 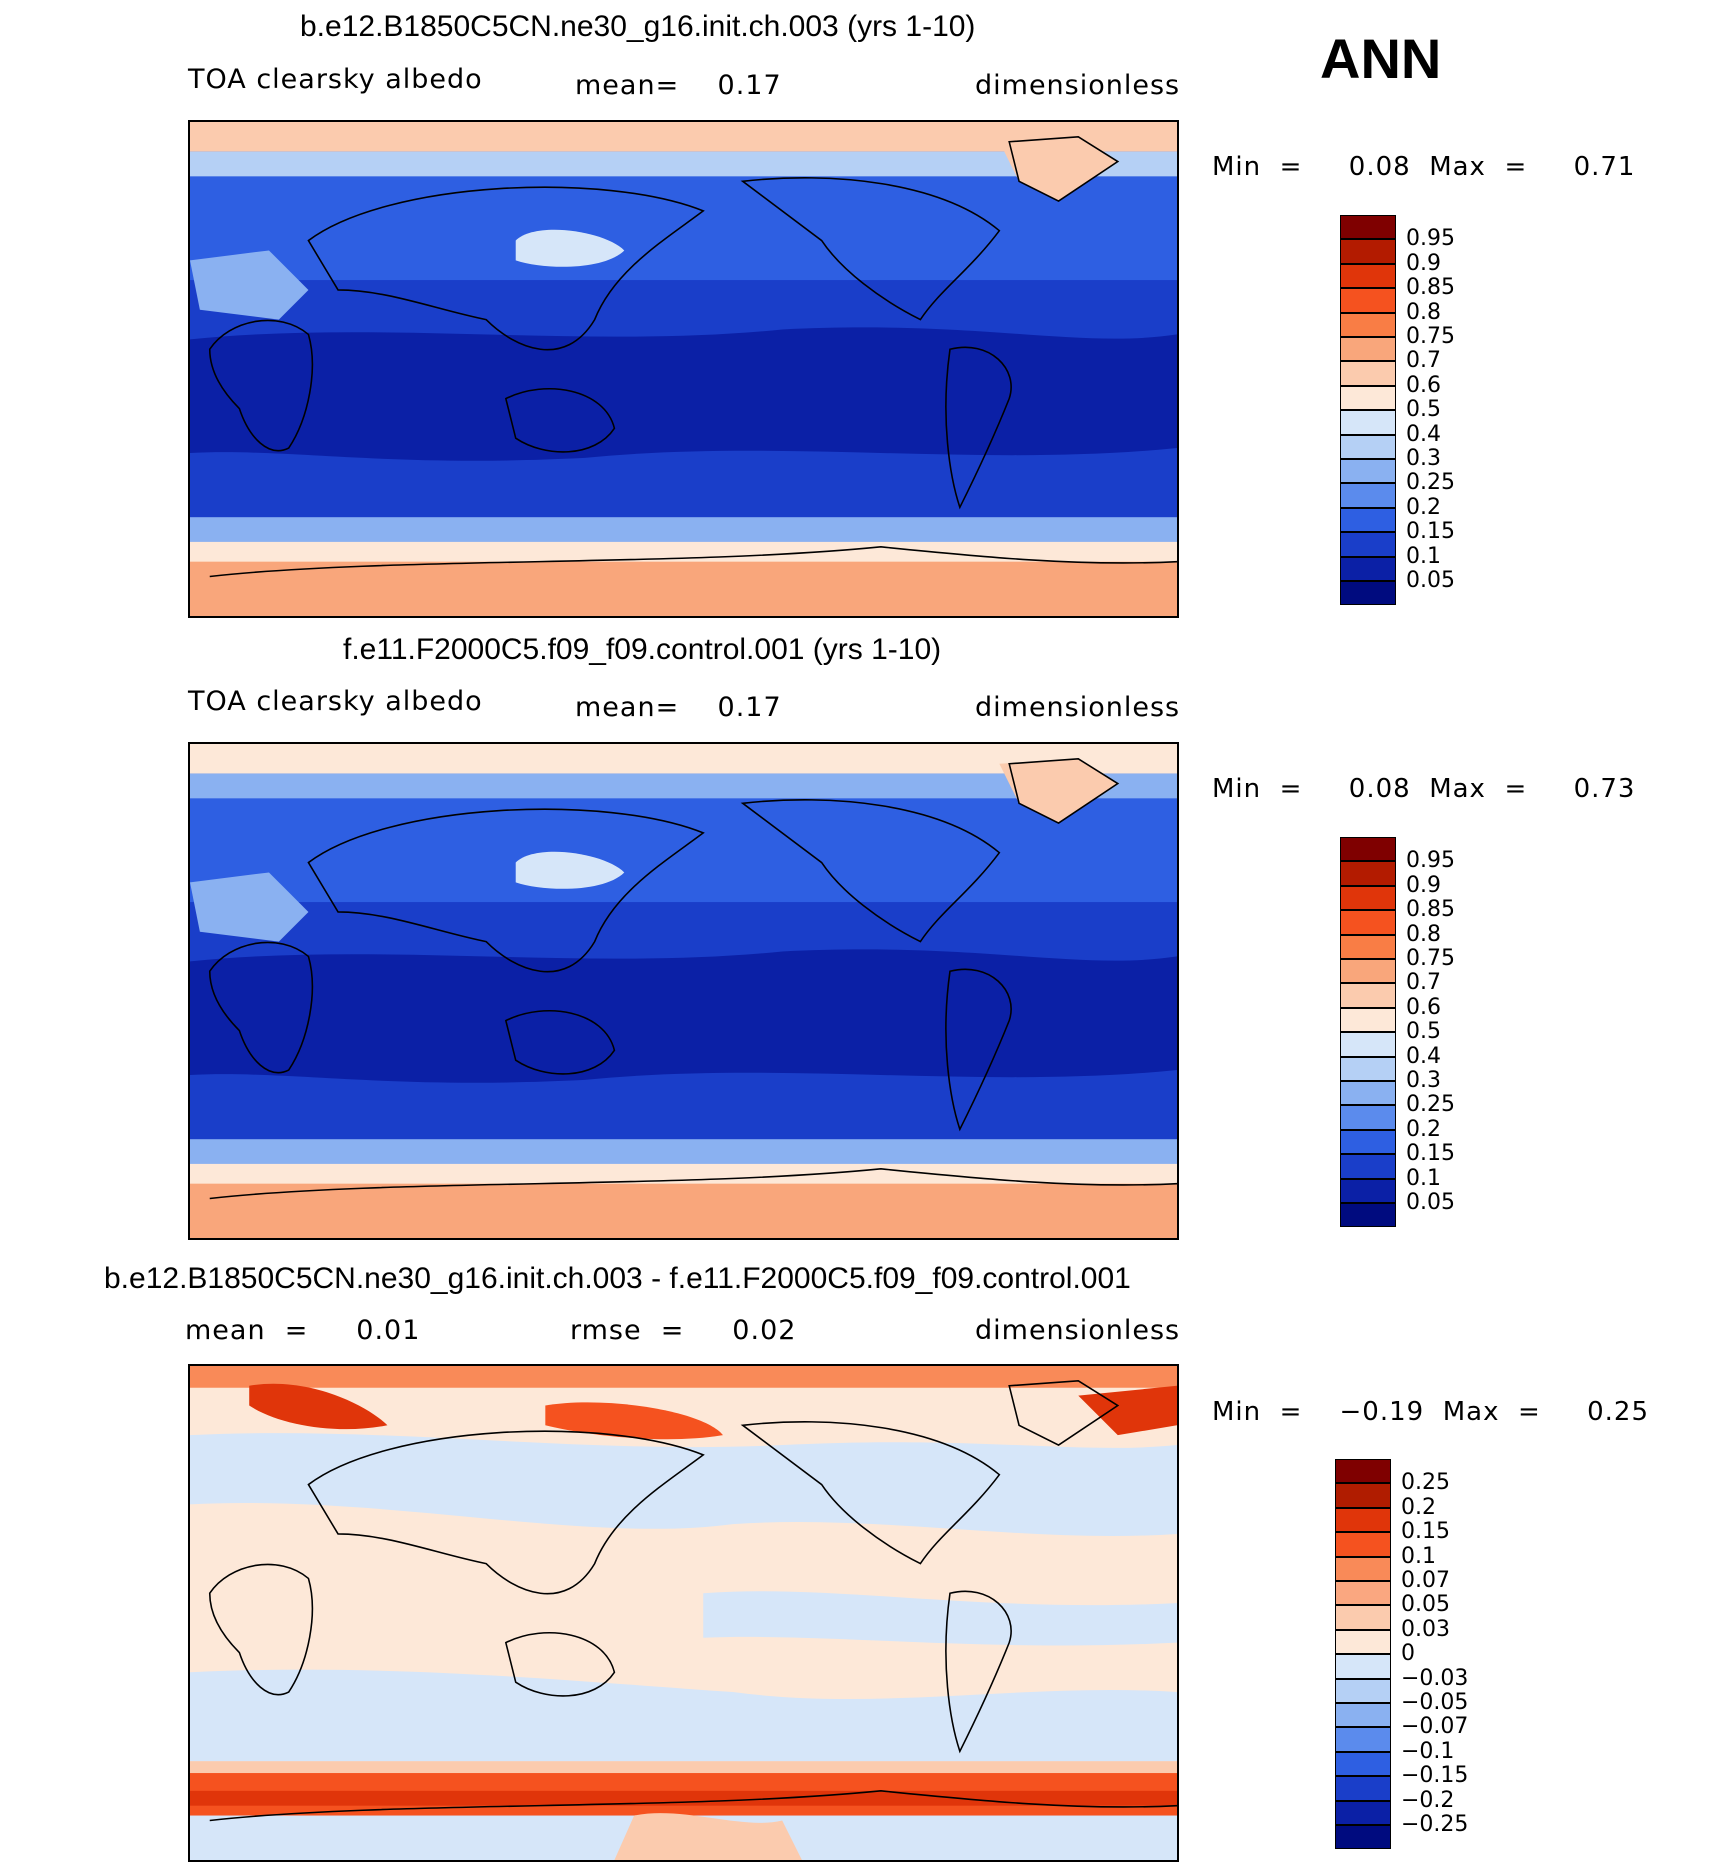 I want to click on colorbar-level-label: −0.1, so click(x=1428, y=1751).